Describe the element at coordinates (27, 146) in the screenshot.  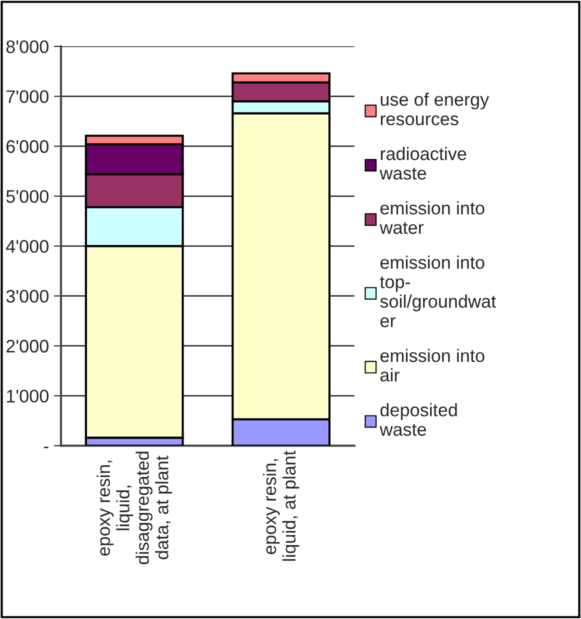
I see `y-tick-label: 6'000` at that location.